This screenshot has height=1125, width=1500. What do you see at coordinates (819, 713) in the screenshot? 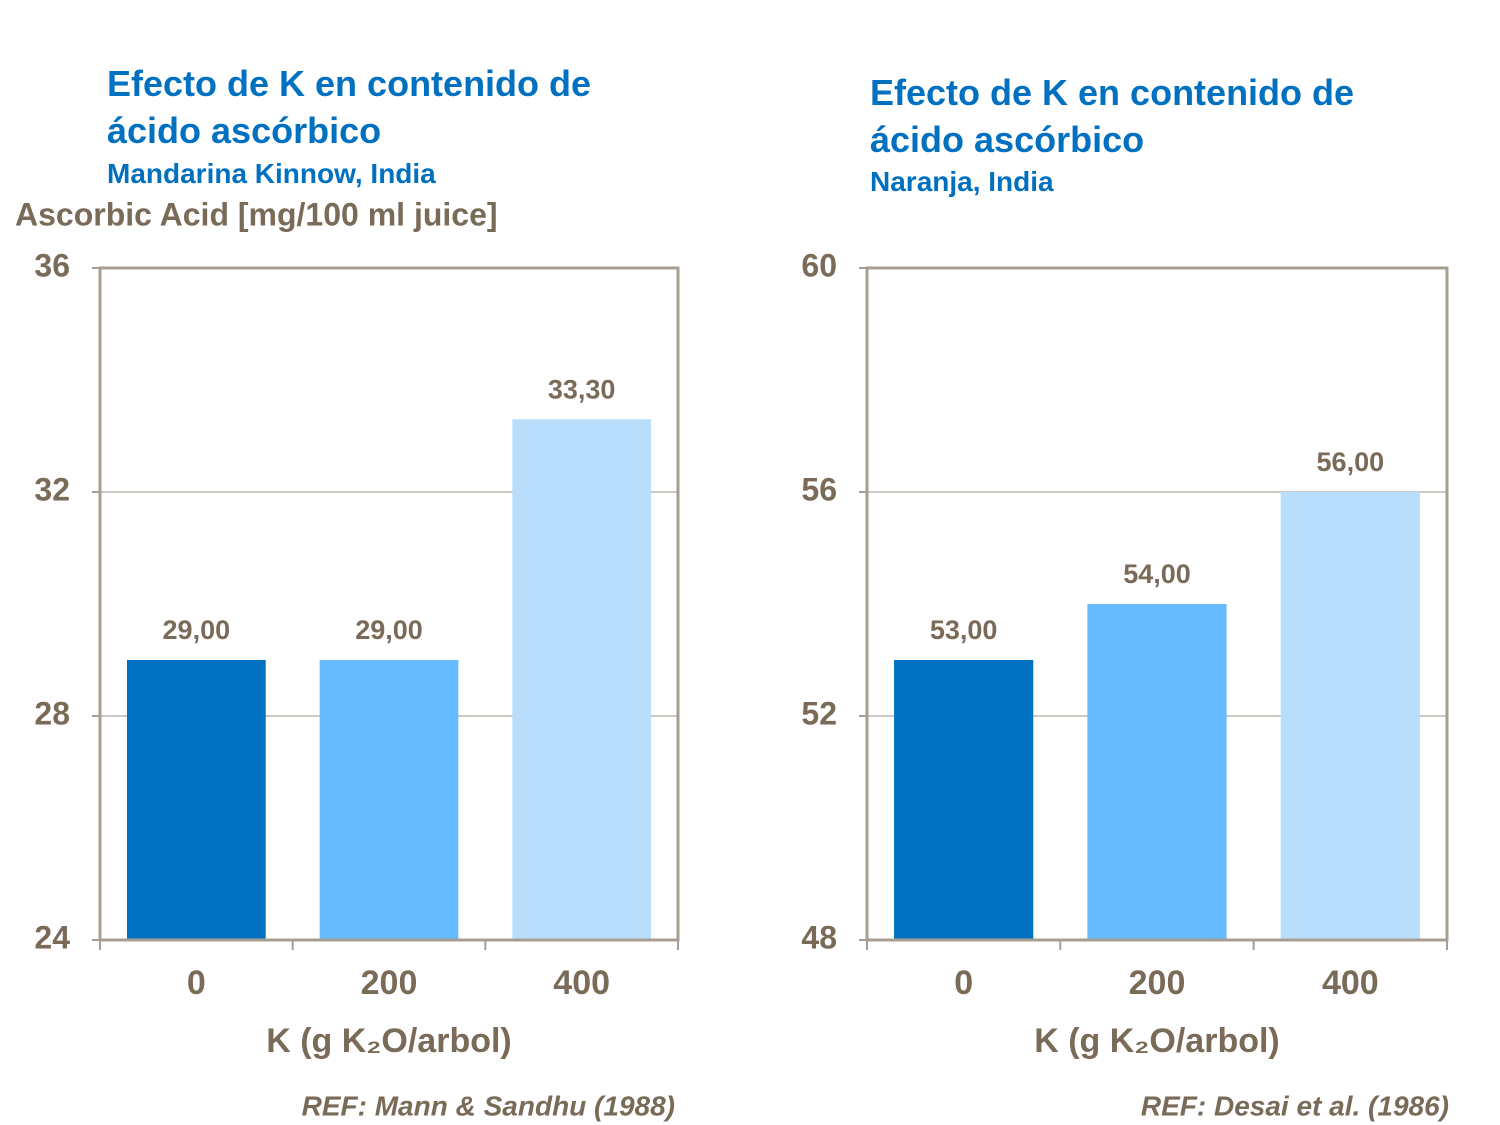
I see `y-tick-label: 52` at bounding box center [819, 713].